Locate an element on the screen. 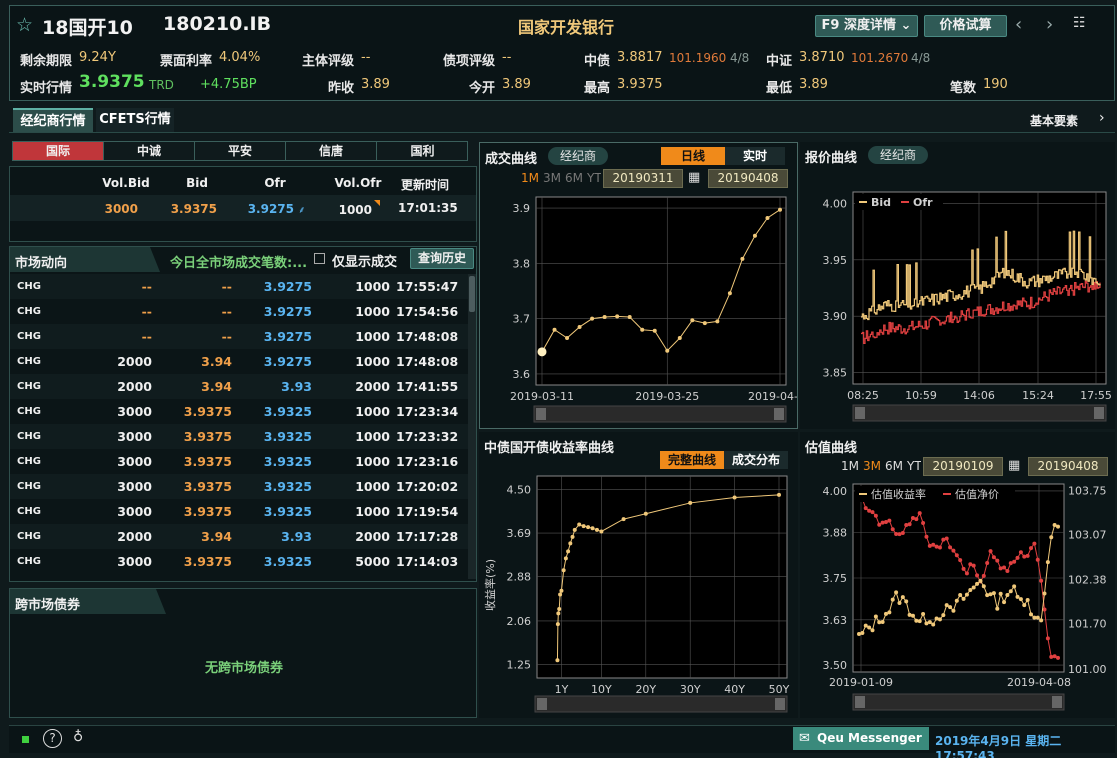  market-row: CHG 3000 3.9375 3.9325 1000 17:20:02 is located at coordinates (239, 486).